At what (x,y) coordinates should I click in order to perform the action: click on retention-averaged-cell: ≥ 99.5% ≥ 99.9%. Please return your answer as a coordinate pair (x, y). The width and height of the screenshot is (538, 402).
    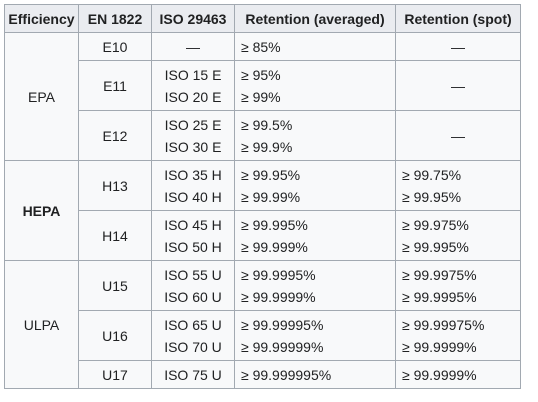
    Looking at the image, I should click on (315, 136).